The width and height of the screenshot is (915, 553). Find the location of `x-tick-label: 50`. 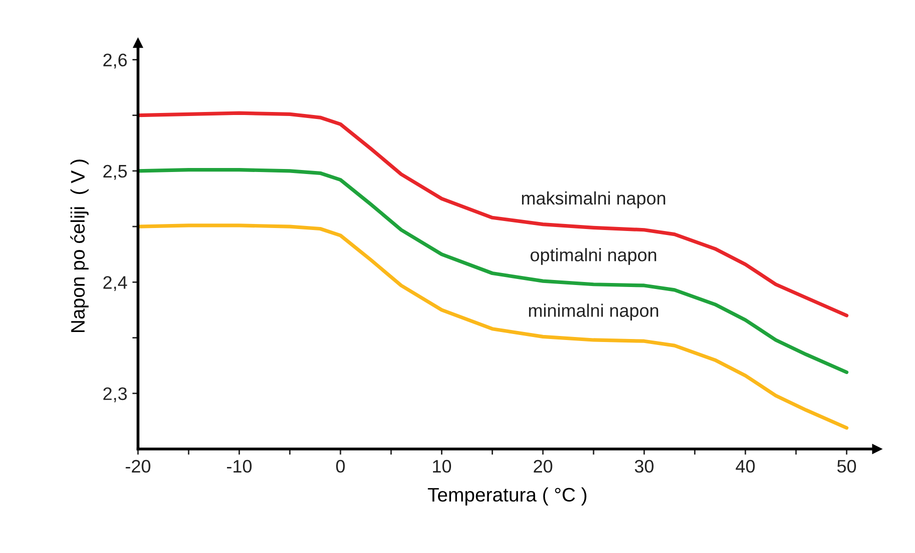

x-tick-label: 50 is located at coordinates (846, 466).